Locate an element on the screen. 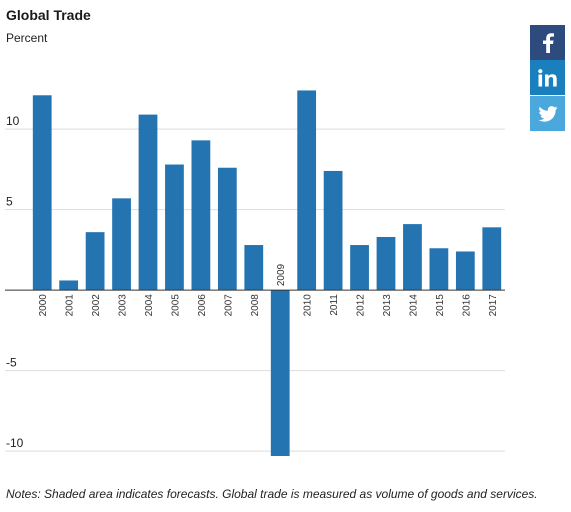  category-label: 2009 is located at coordinates (281, 274).